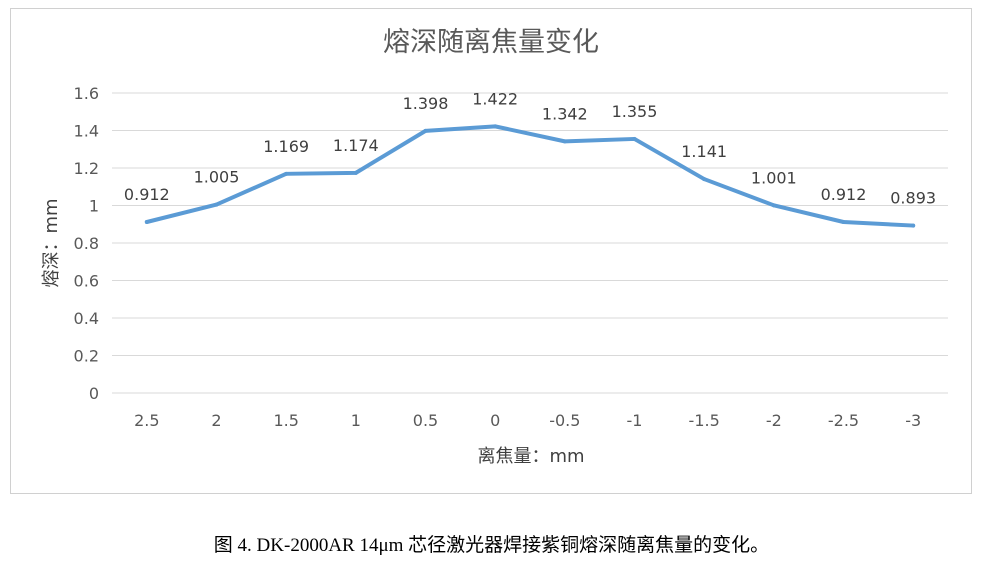  I want to click on data-label: 1.342, so click(565, 113).